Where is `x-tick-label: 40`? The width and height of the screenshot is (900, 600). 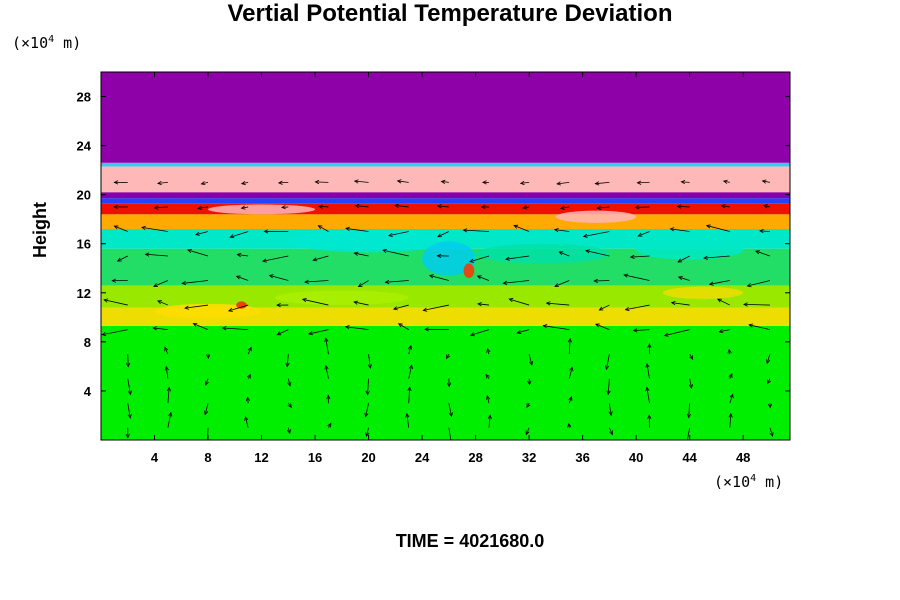 x-tick-label: 40 is located at coordinates (636, 457).